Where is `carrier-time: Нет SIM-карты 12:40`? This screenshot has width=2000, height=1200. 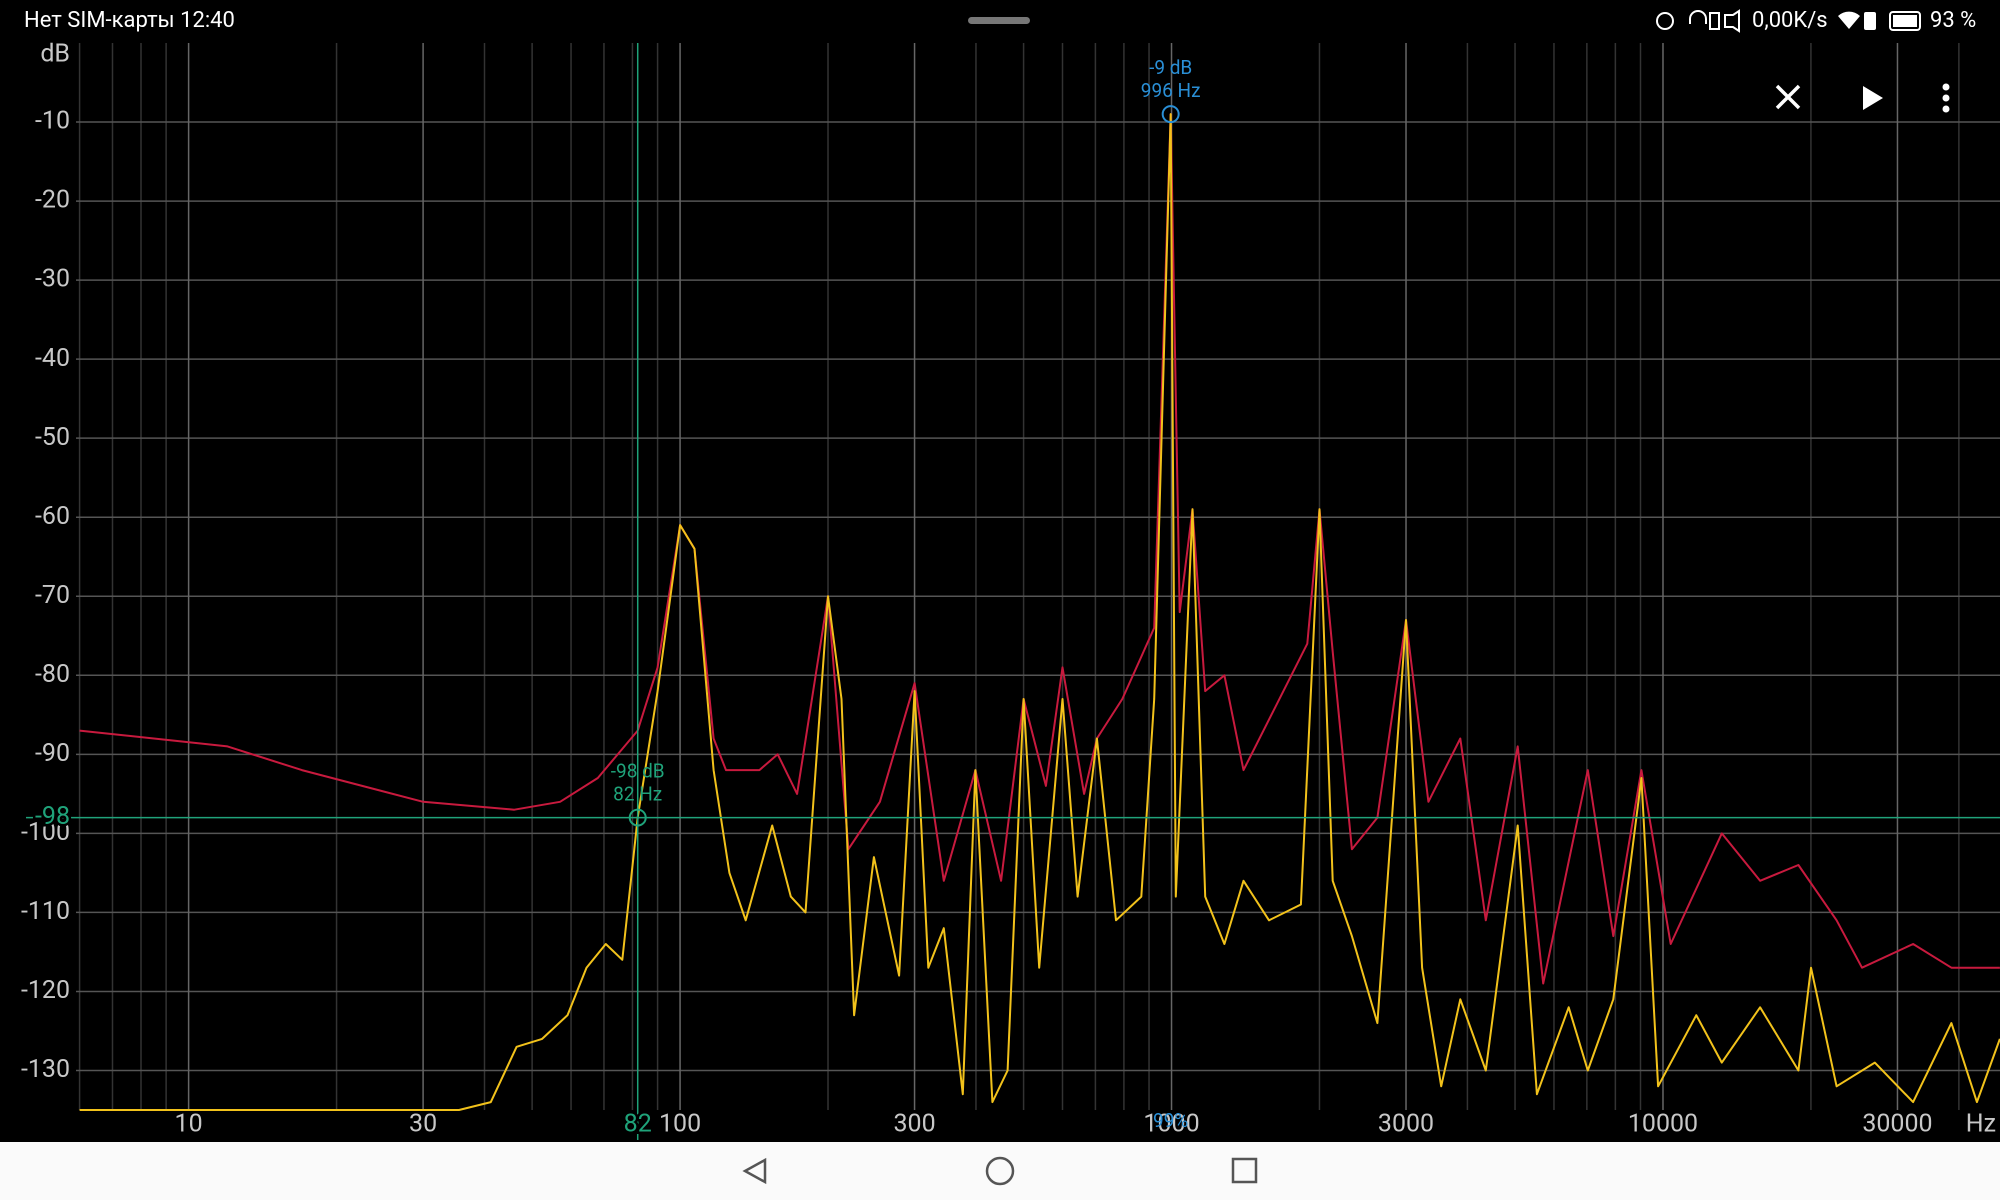
carrier-time: Нет SIM-карты 12:40 is located at coordinates (129, 20).